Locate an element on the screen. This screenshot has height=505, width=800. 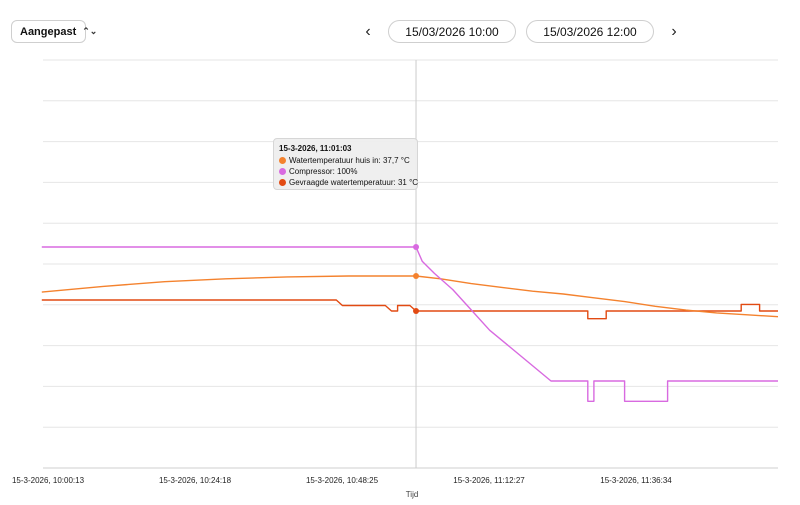
tooltip-row-text: Gevraagde watertemperatuur: 31 °C is located at coordinates (354, 182).